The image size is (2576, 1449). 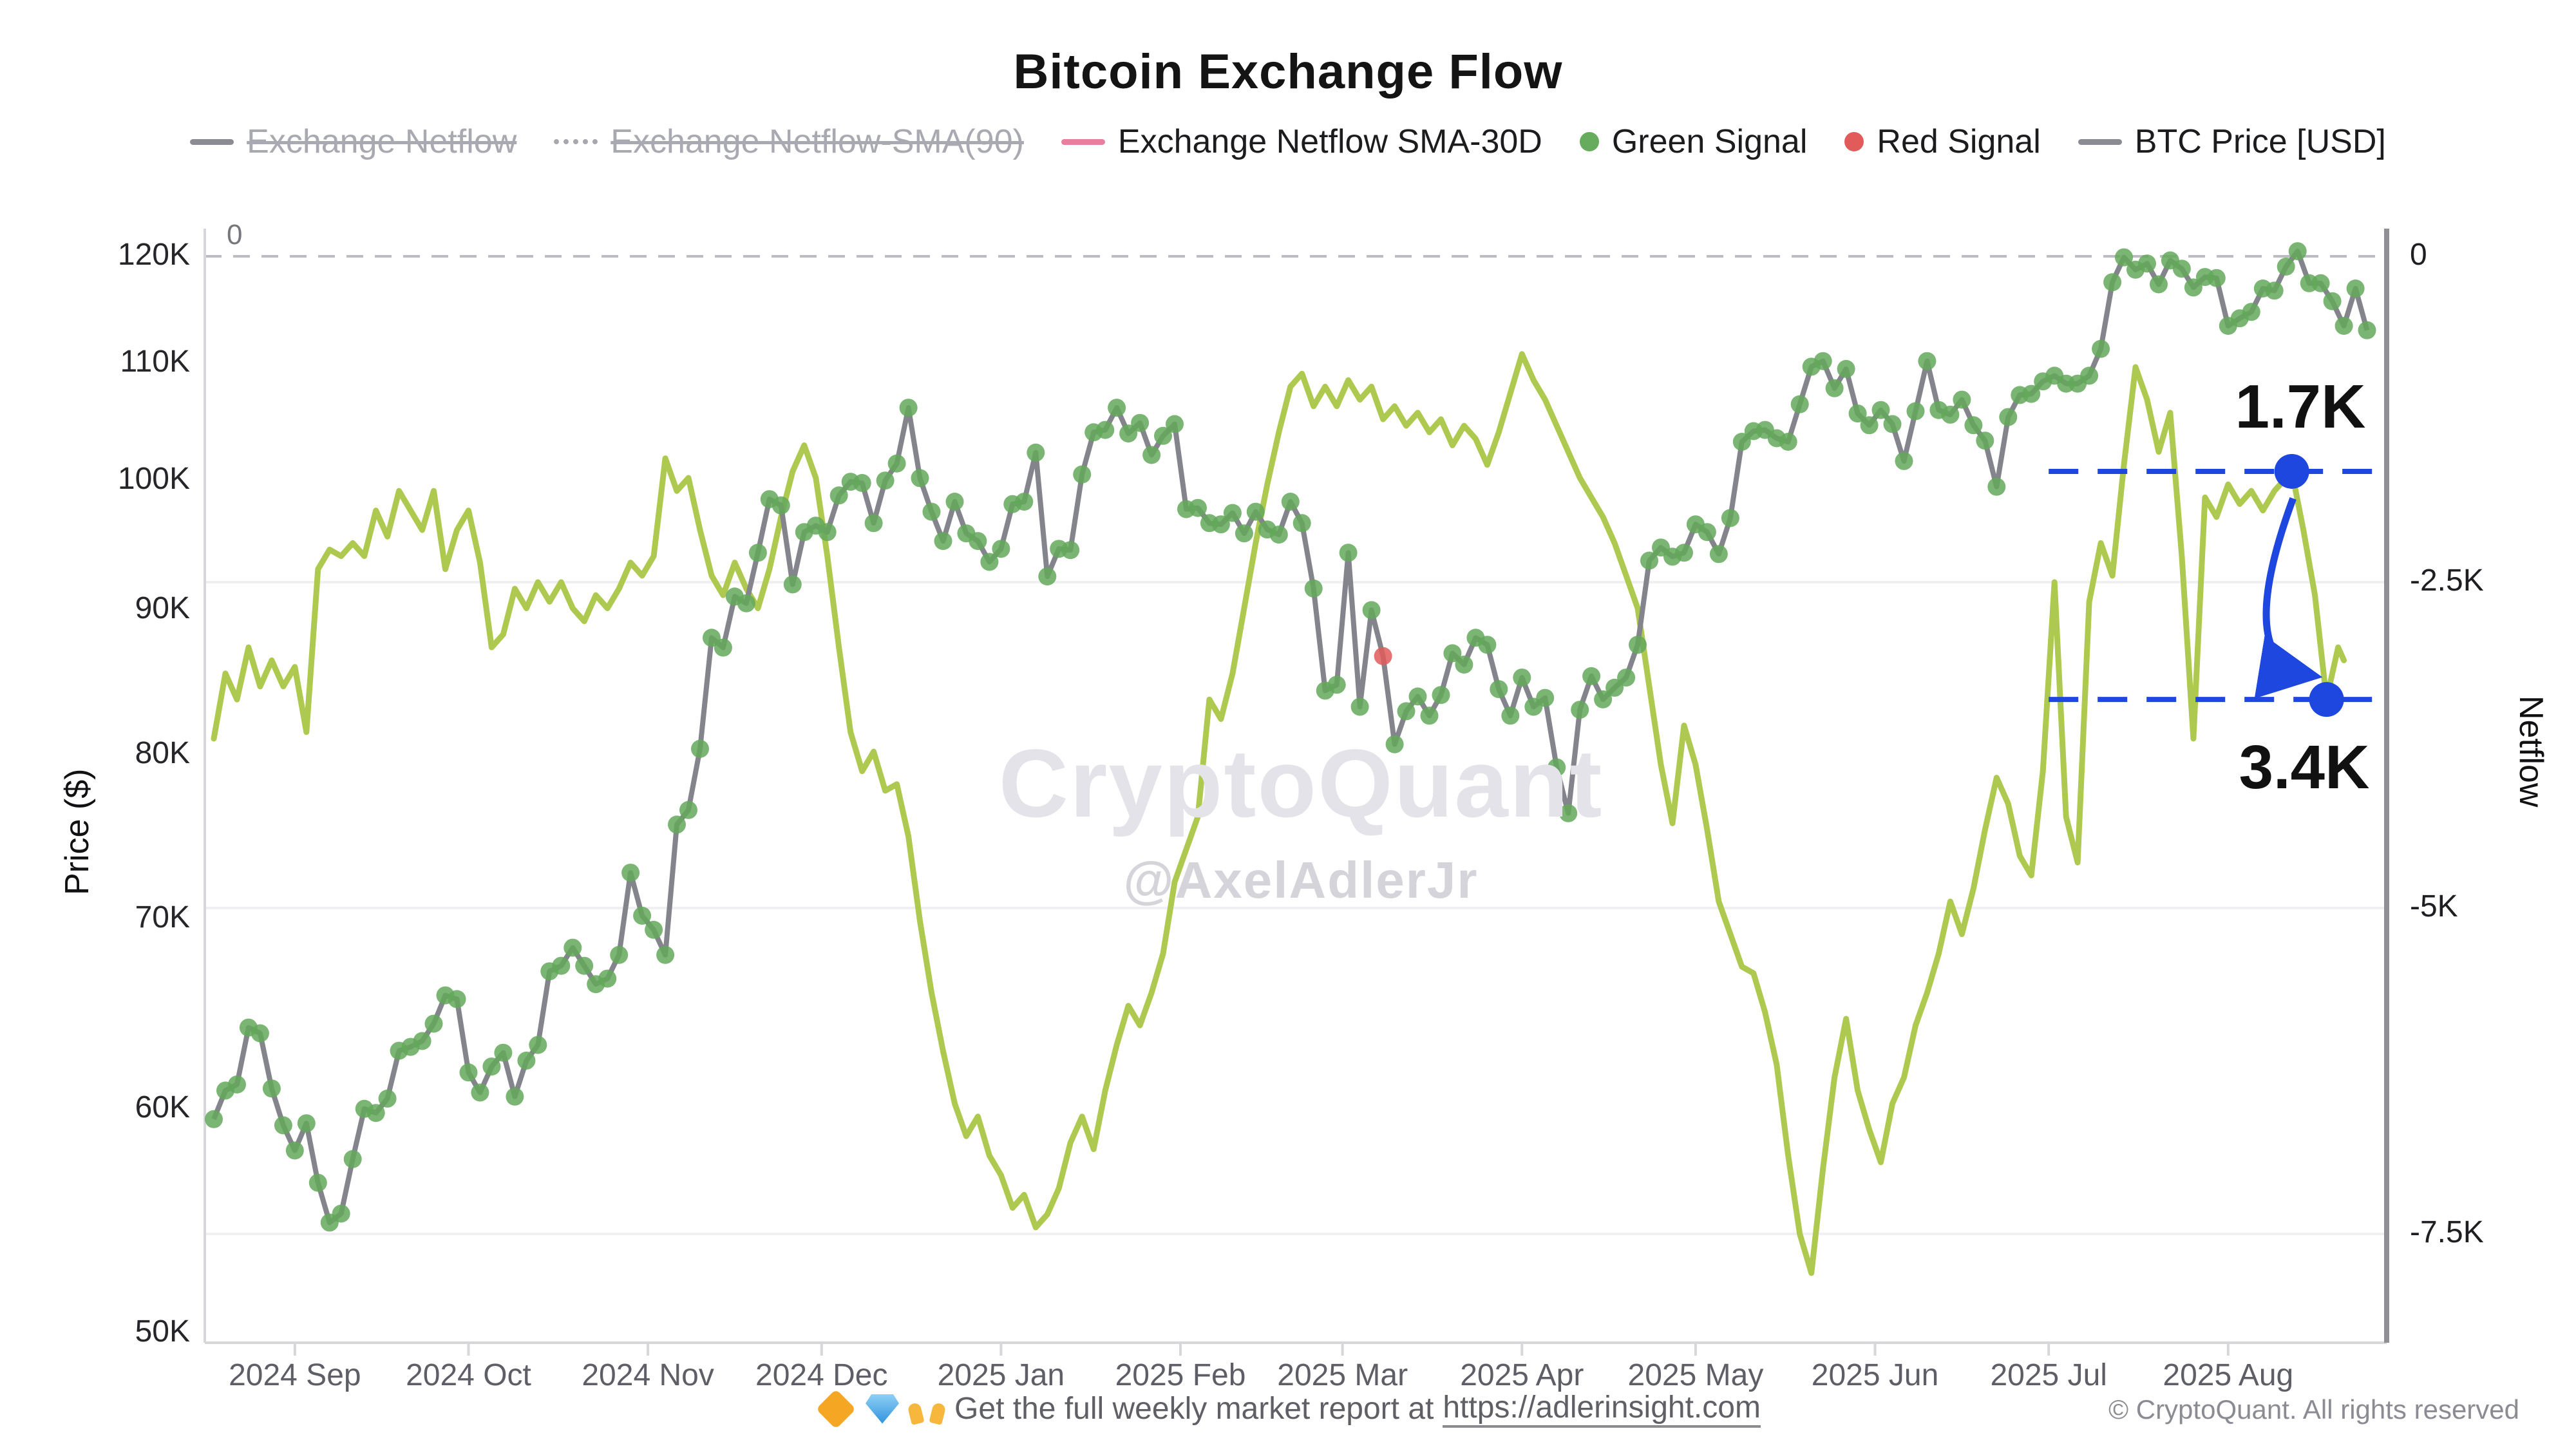 I want to click on legend-label: BTC Price [USD], so click(x=2260, y=141).